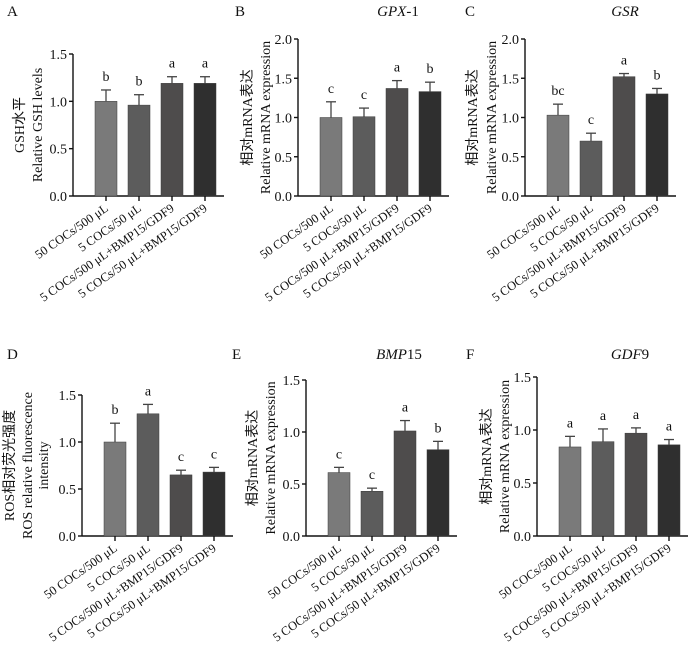 The width and height of the screenshot is (700, 672). What do you see at coordinates (44, 465) in the screenshot?
I see `y-axis-label-en: intensity` at bounding box center [44, 465].